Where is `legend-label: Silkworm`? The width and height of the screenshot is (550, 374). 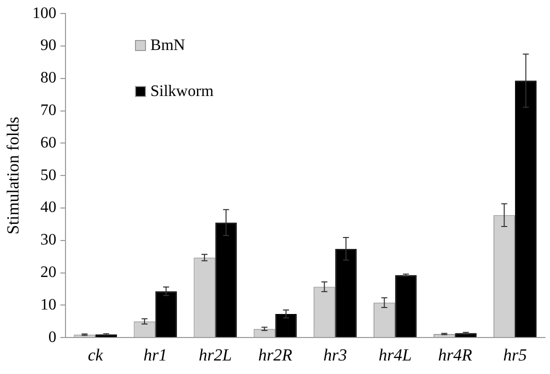
legend-label: Silkworm is located at coordinates (182, 91).